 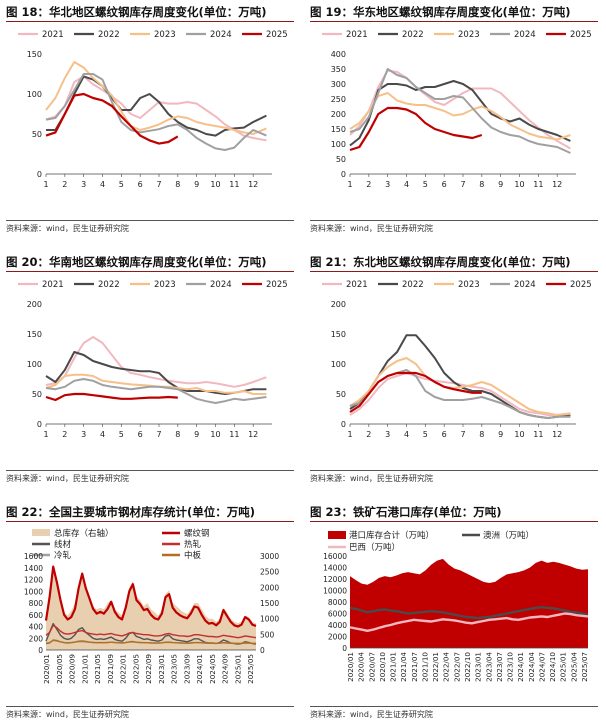 What do you see at coordinates (460, 386) in the screenshot?
I see `series-line-2023` at bounding box center [460, 386].